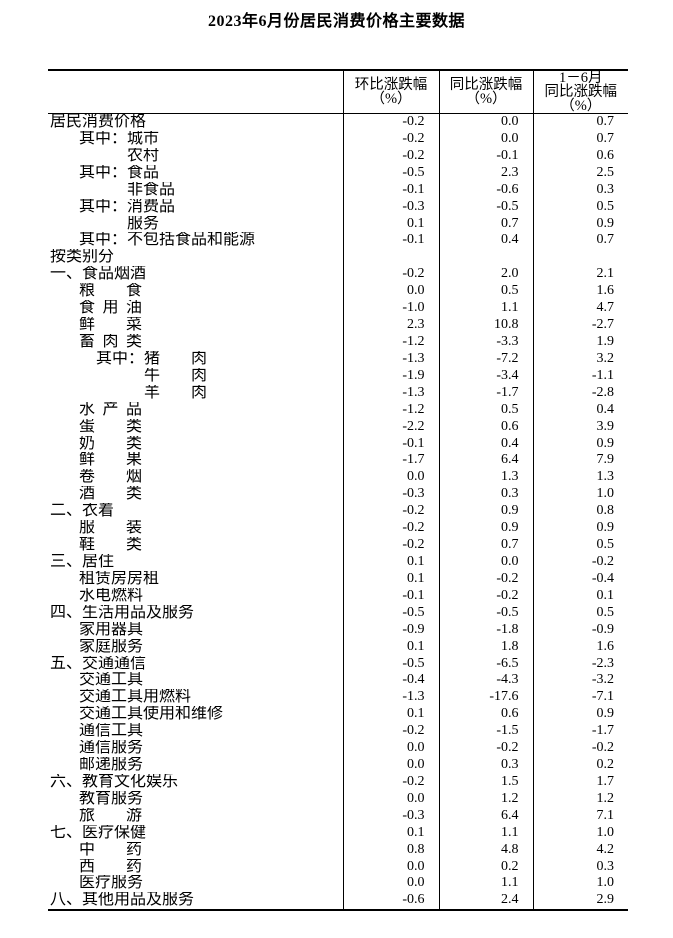 This screenshot has width=673, height=938. I want to click on table-row: 交通工具用燃料 -1.3 -17.6 -7.1, so click(338, 698).